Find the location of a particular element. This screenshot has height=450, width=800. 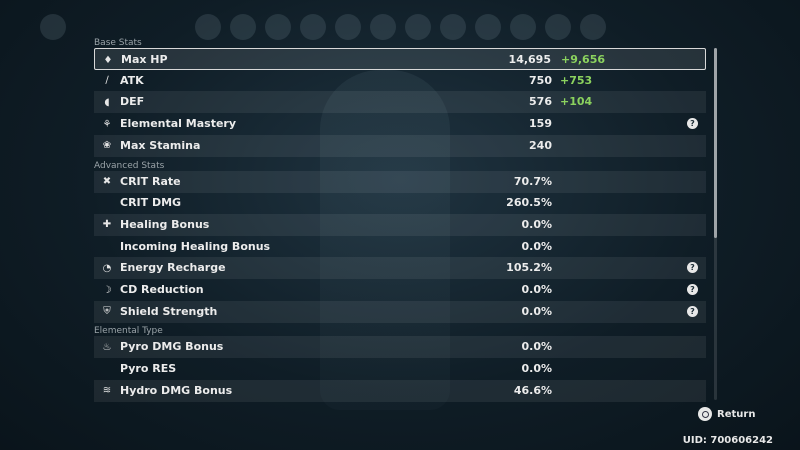

stat-value: 260.5% is located at coordinates (529, 203).